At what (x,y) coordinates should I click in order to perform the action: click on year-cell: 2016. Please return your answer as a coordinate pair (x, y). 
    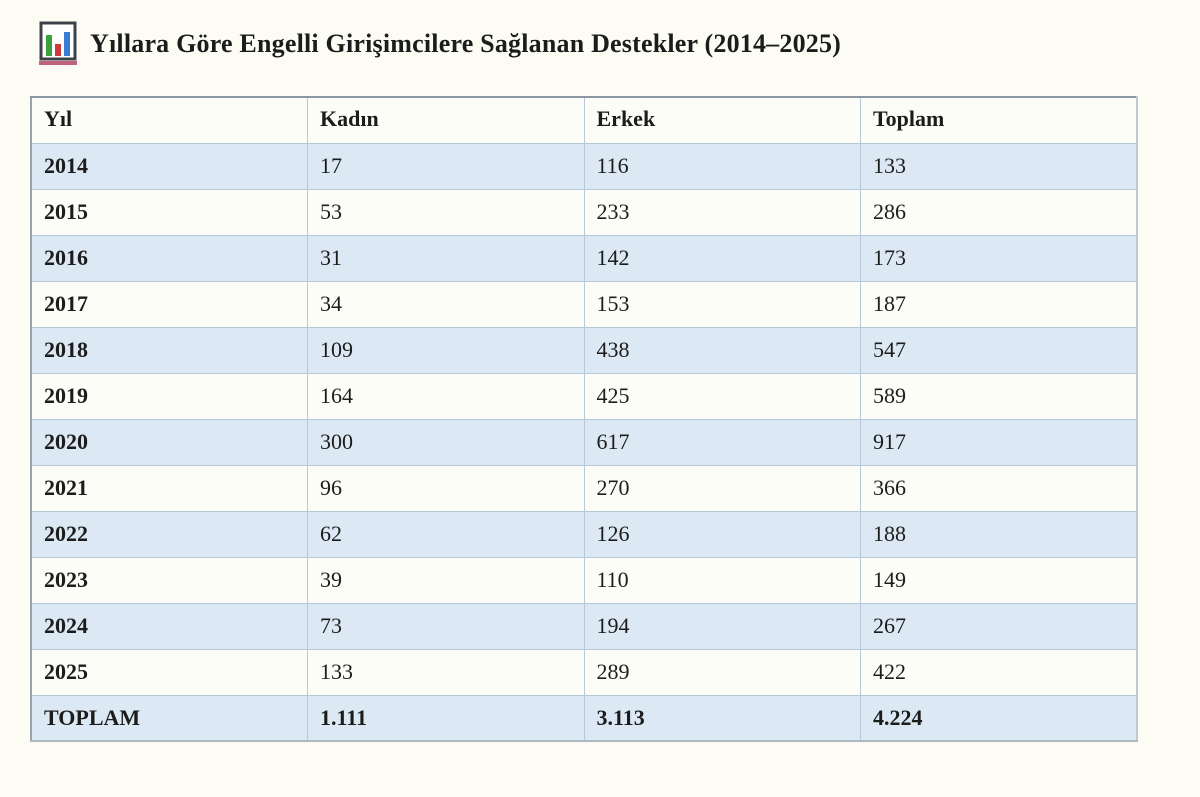
    Looking at the image, I should click on (169, 258).